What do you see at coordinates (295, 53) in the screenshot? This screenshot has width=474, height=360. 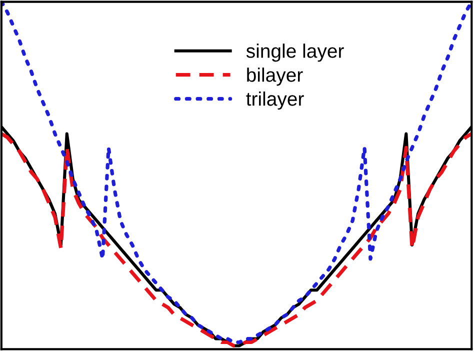 I see `legend-label: single layer` at bounding box center [295, 53].